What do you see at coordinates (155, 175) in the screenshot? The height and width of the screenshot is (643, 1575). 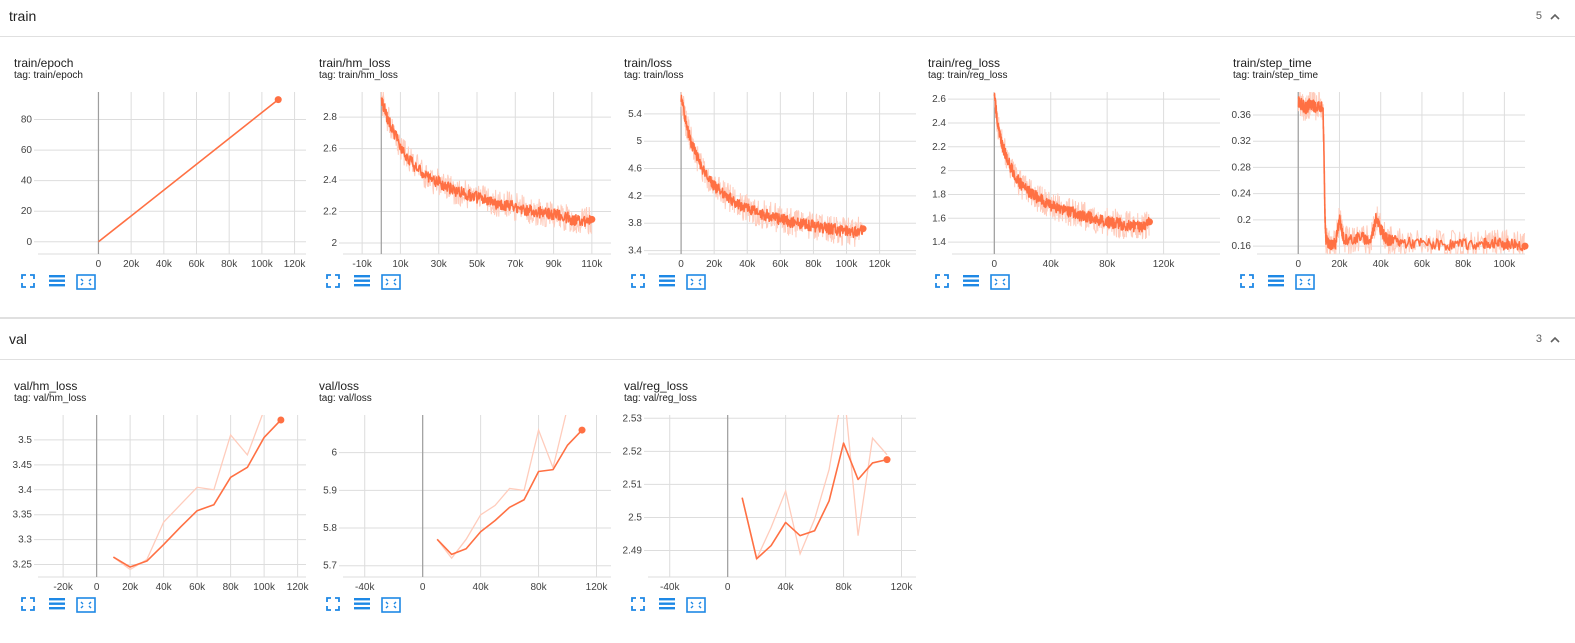 I see `line-chart: 0 20k 40k 60k 80k 100k 120k 0 20 40 60 80` at bounding box center [155, 175].